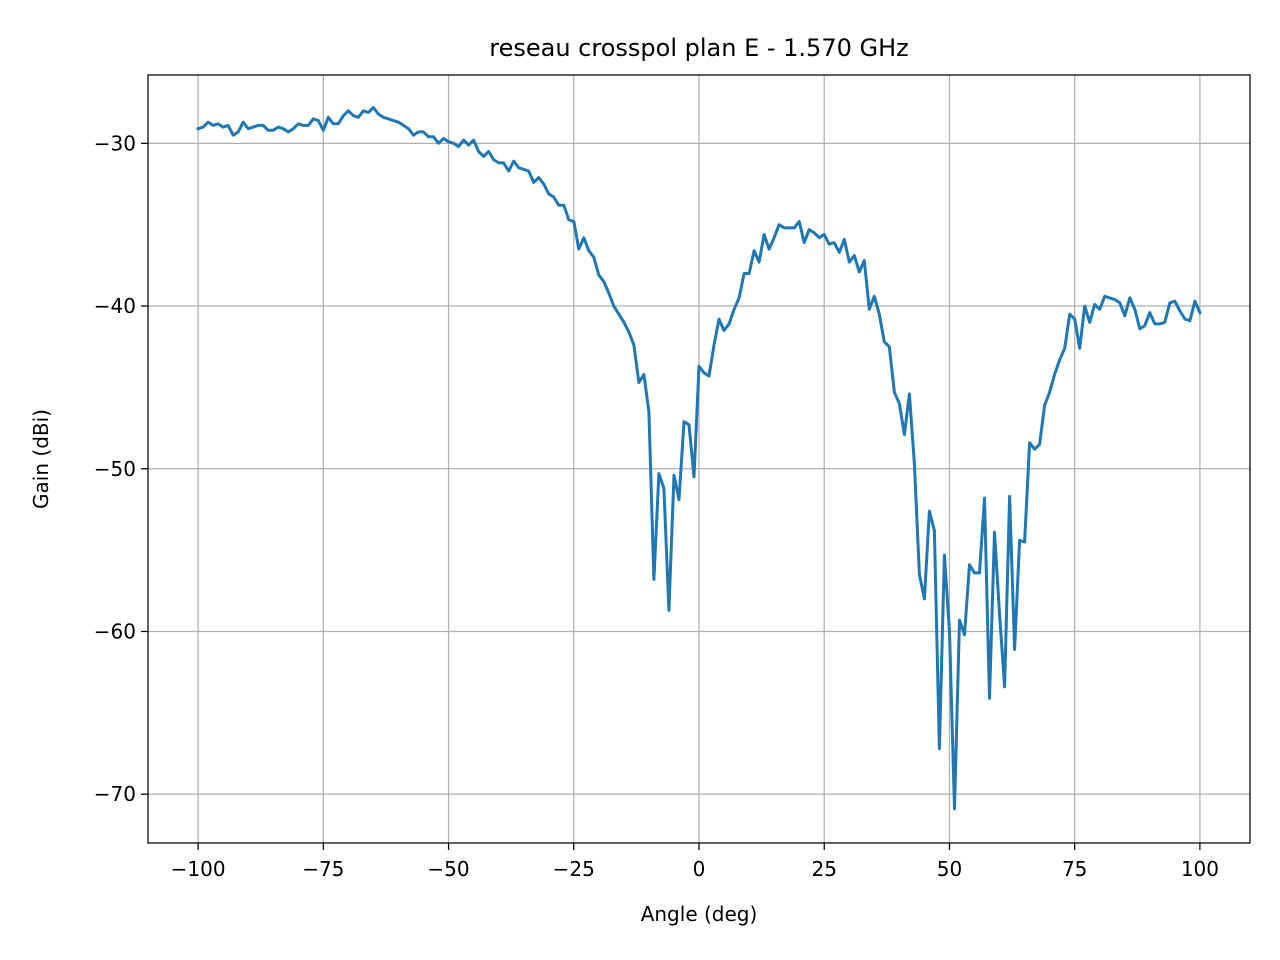 The width and height of the screenshot is (1280, 960). Describe the element at coordinates (323, 869) in the screenshot. I see `x-tick-label: −75` at that location.